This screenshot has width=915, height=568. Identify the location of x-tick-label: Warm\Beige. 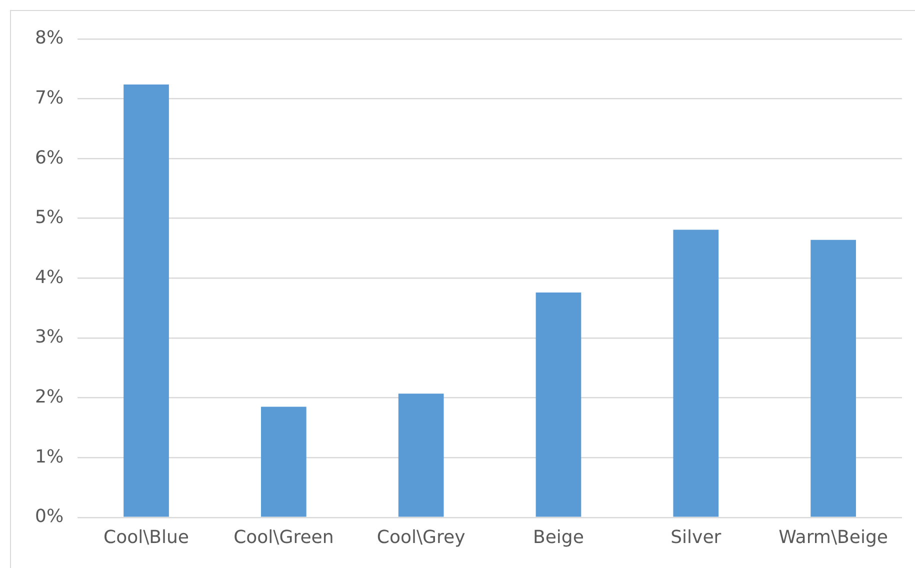
(833, 537).